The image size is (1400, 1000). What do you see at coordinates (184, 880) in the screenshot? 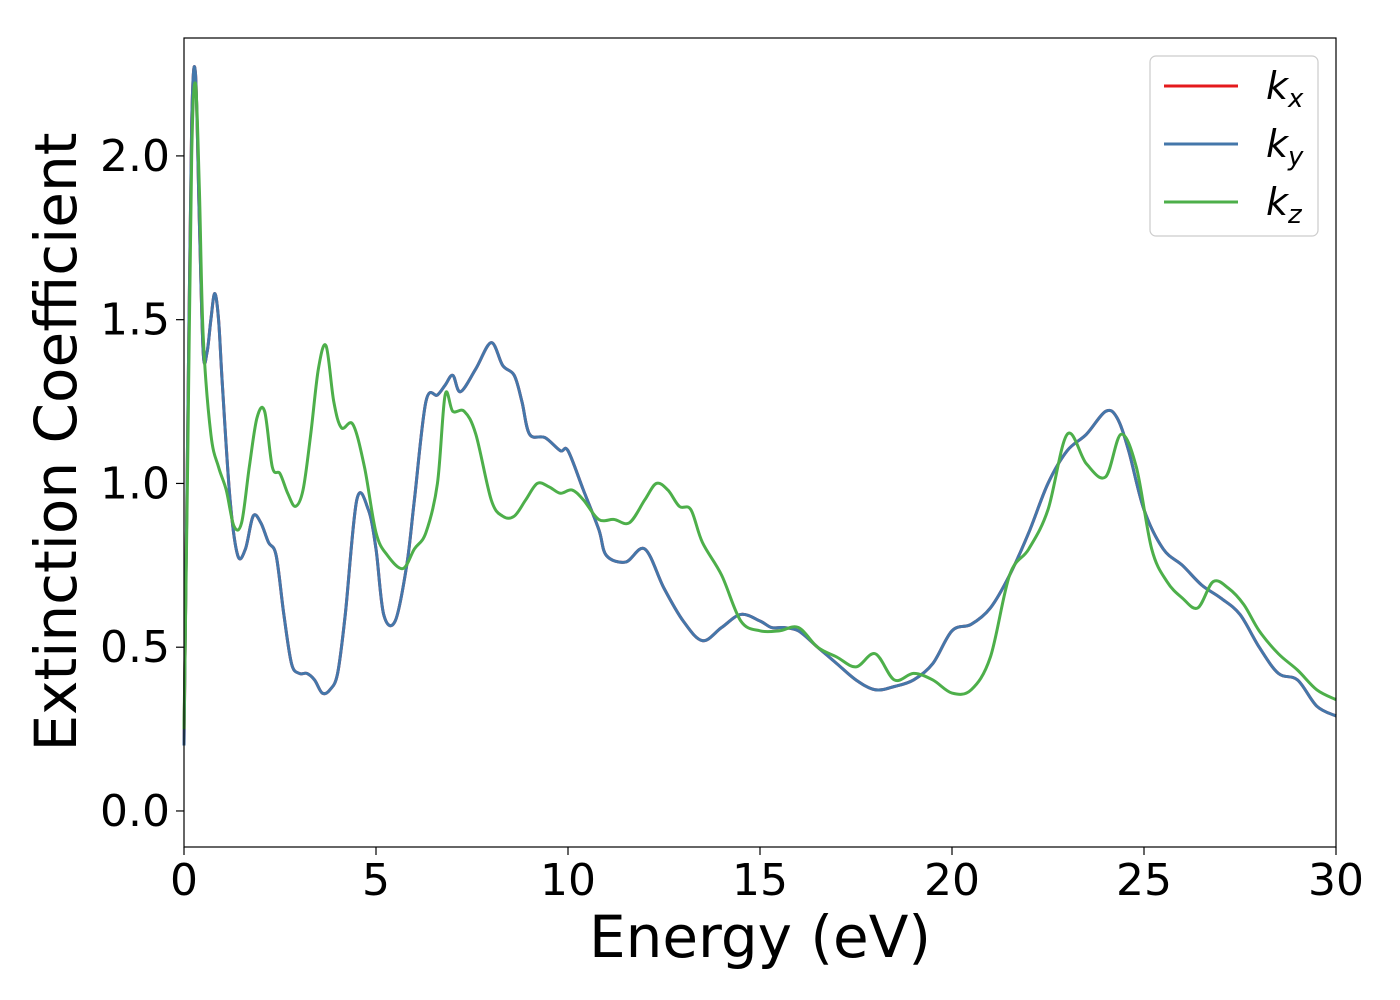
I see `x-tick-label: 0` at bounding box center [184, 880].